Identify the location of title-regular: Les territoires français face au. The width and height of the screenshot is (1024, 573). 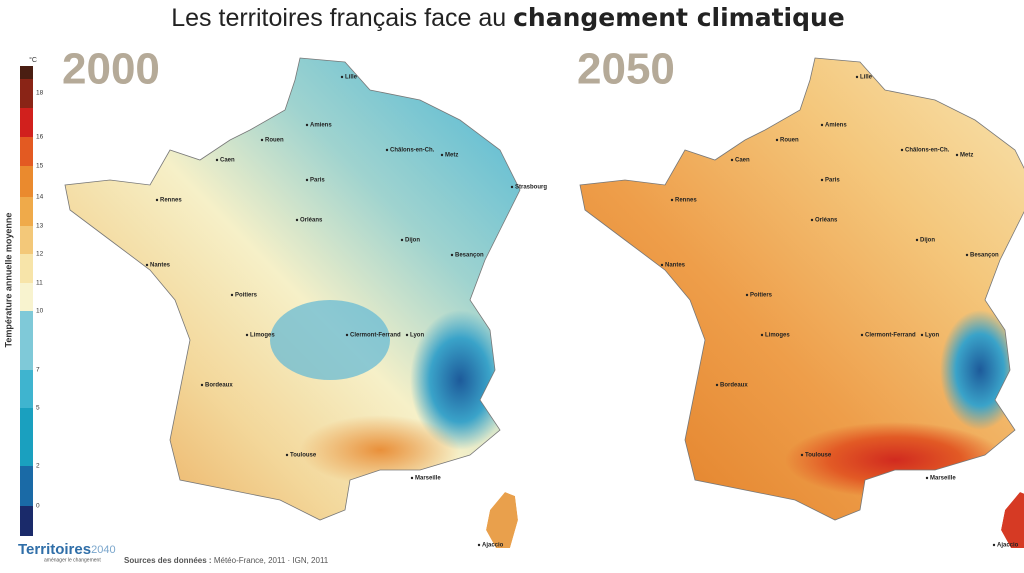
(338, 18).